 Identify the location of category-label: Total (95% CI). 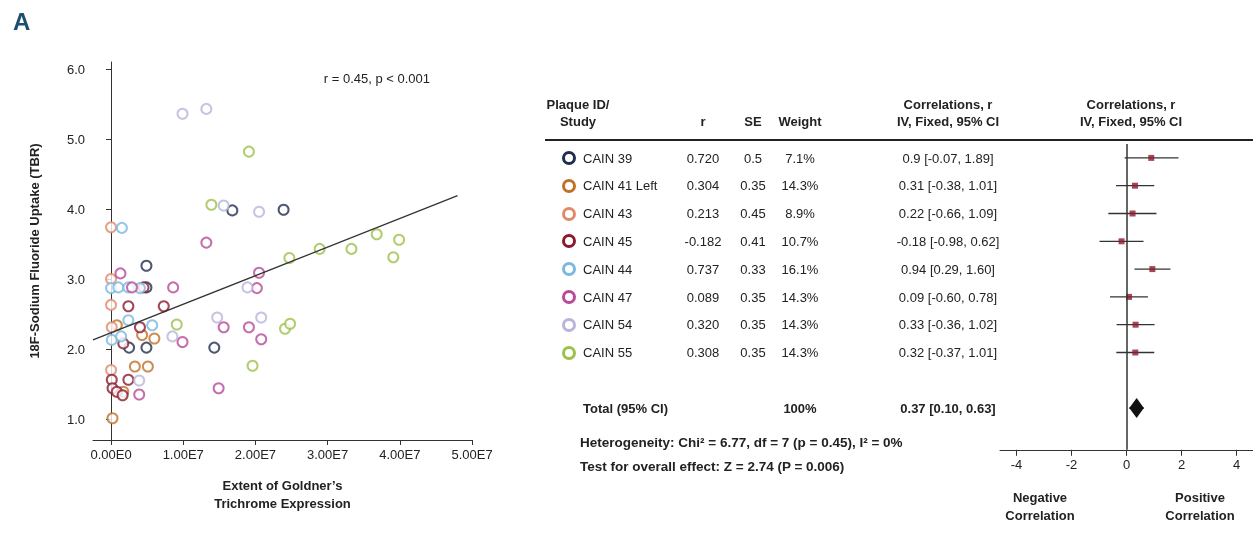
(625, 408).